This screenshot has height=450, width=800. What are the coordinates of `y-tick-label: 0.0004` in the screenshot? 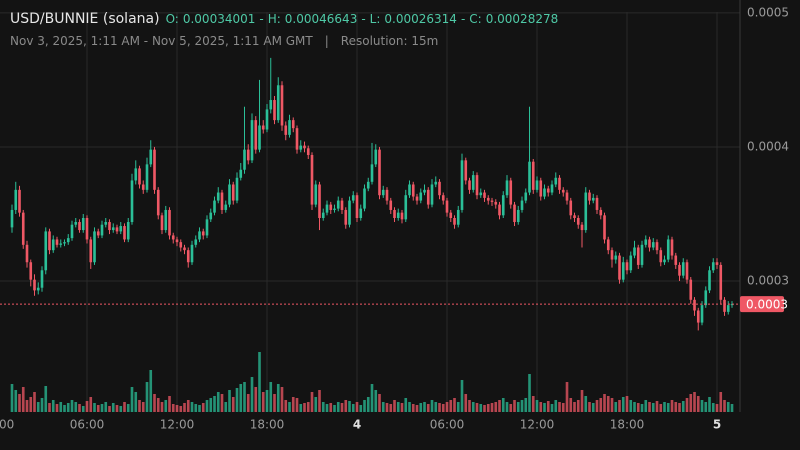 It's located at (768, 146).